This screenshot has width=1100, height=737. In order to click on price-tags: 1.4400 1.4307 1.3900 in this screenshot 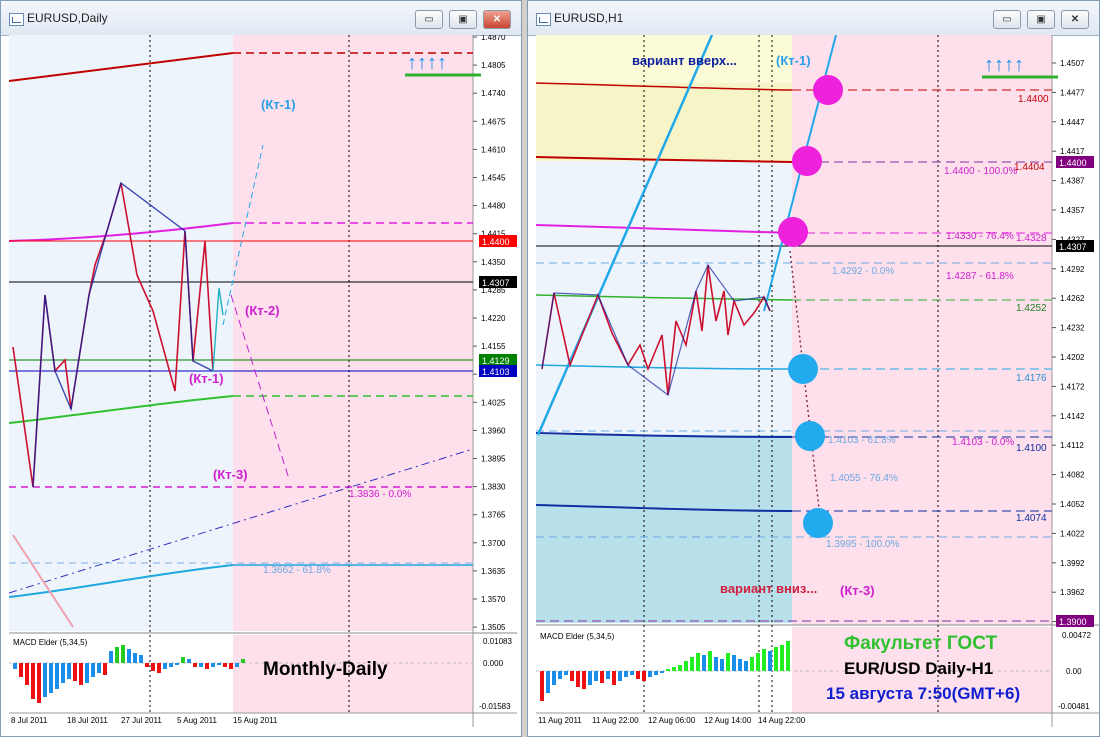, I will do `click(1075, 391)`.